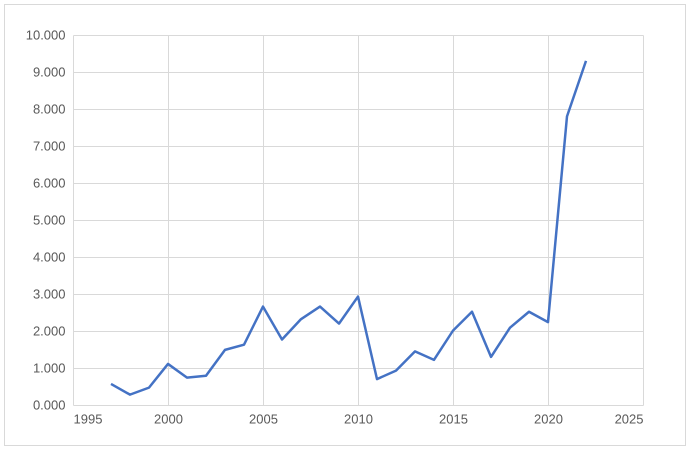 The image size is (690, 453). Describe the element at coordinates (49, 294) in the screenshot. I see `y-tick-label: 3.000` at that location.